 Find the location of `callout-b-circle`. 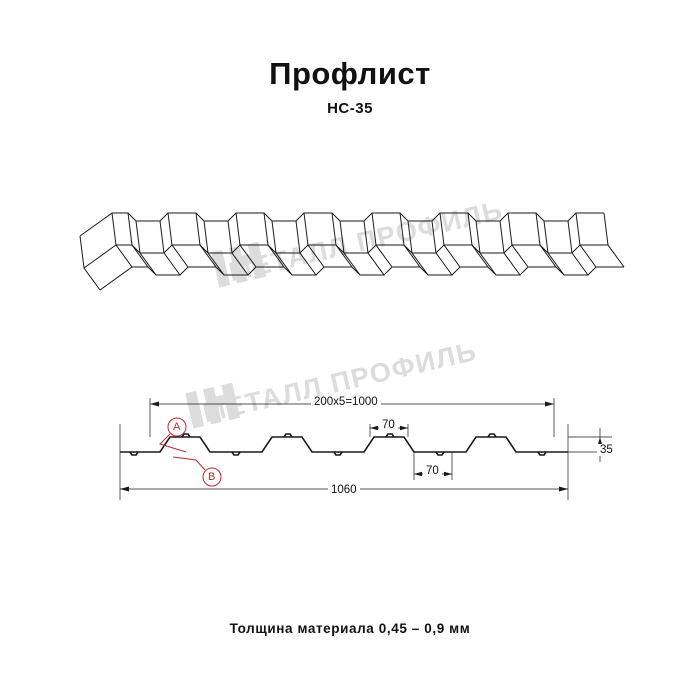

callout-b-circle is located at coordinates (212, 477).